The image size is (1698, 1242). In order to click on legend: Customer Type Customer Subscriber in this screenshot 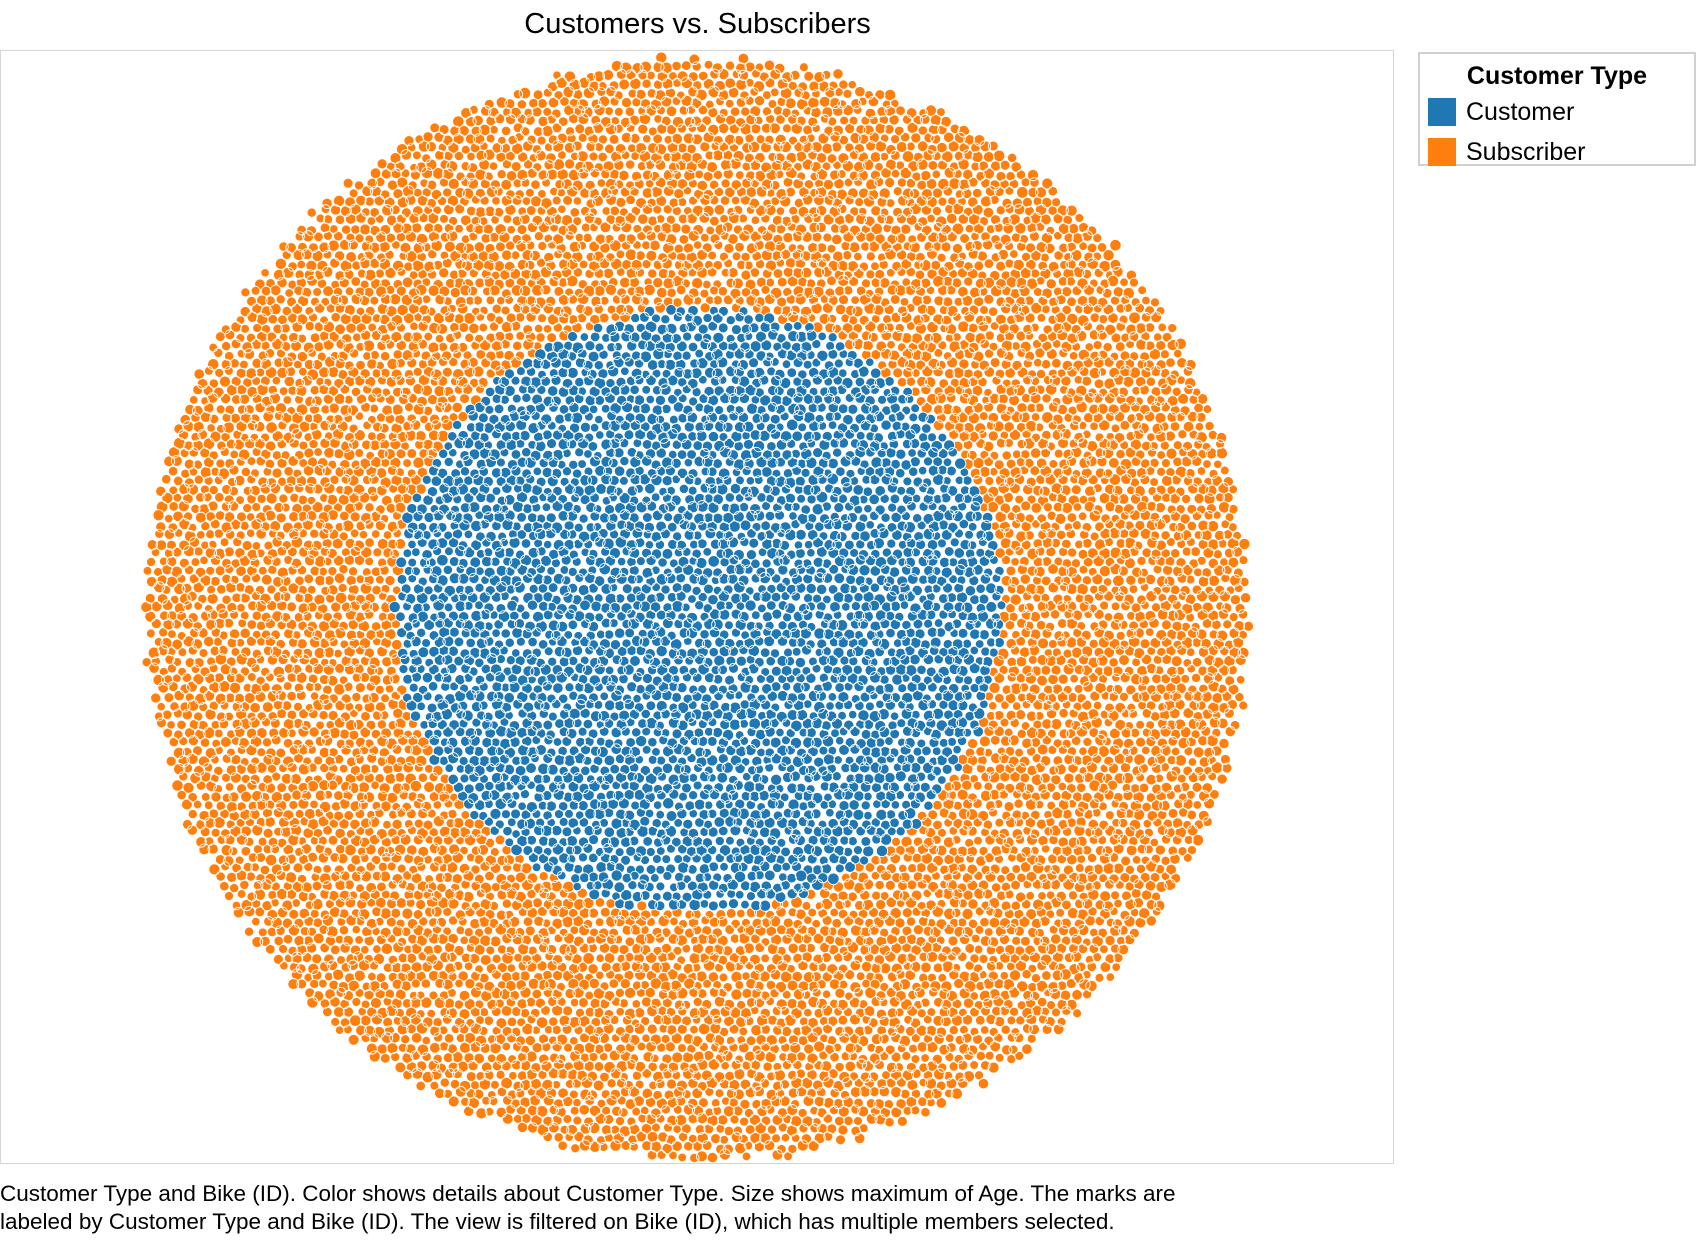, I will do `click(1557, 109)`.